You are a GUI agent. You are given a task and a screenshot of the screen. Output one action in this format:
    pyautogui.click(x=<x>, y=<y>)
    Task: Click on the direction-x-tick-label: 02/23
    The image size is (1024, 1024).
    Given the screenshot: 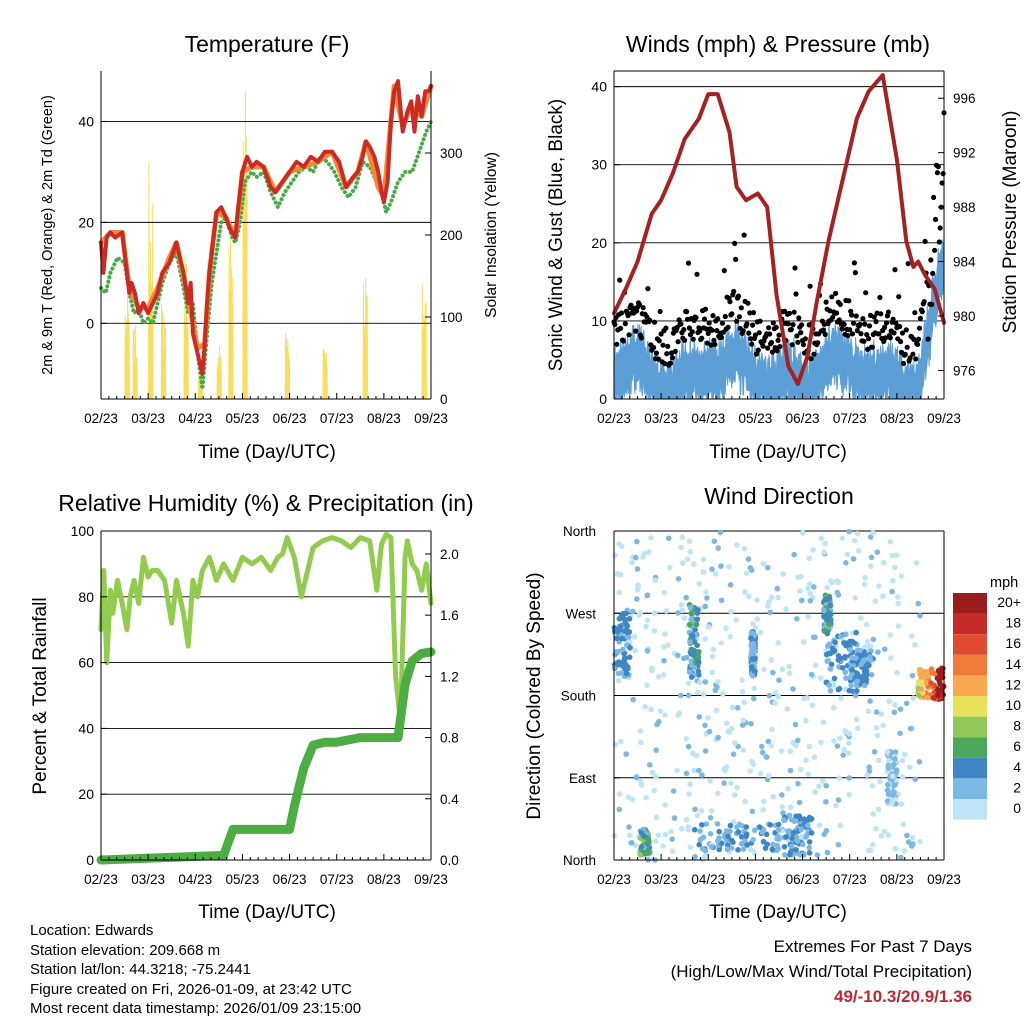 What is the action you would take?
    pyautogui.click(x=614, y=879)
    